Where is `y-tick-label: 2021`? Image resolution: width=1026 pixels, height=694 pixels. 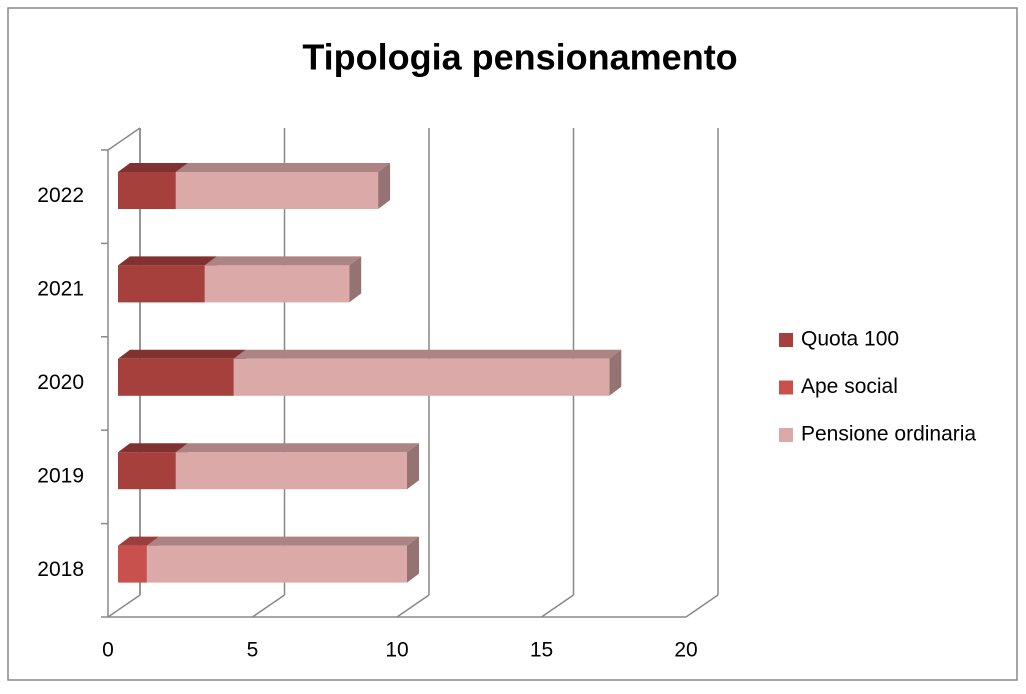
y-tick-label: 2021 is located at coordinates (60, 289).